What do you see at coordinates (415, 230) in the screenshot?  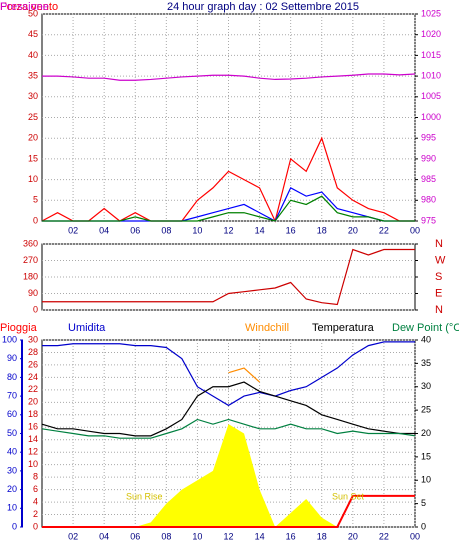 I see `x-tick-label: 00` at bounding box center [415, 230].